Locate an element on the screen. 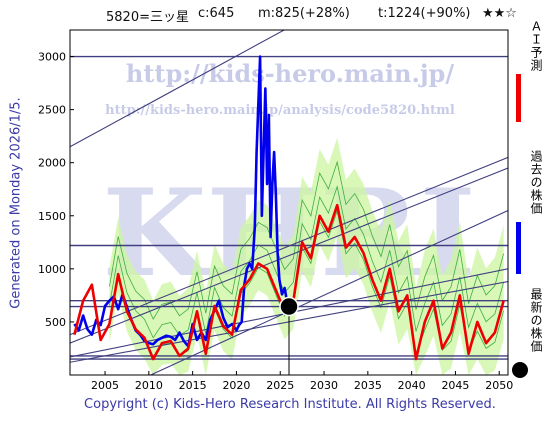 The width and height of the screenshot is (560, 424). legend-item-latest-price: 最新の株価 is located at coordinates (534, 334).